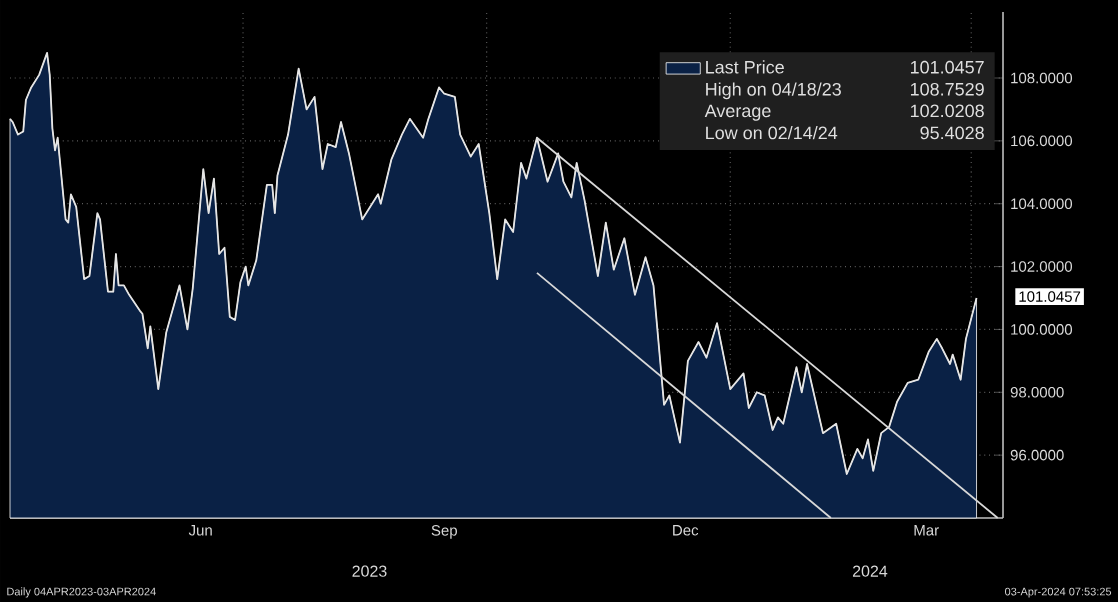 The image size is (1118, 602). What do you see at coordinates (772, 133) in the screenshot?
I see `annotation: Low on 02/14/24` at bounding box center [772, 133].